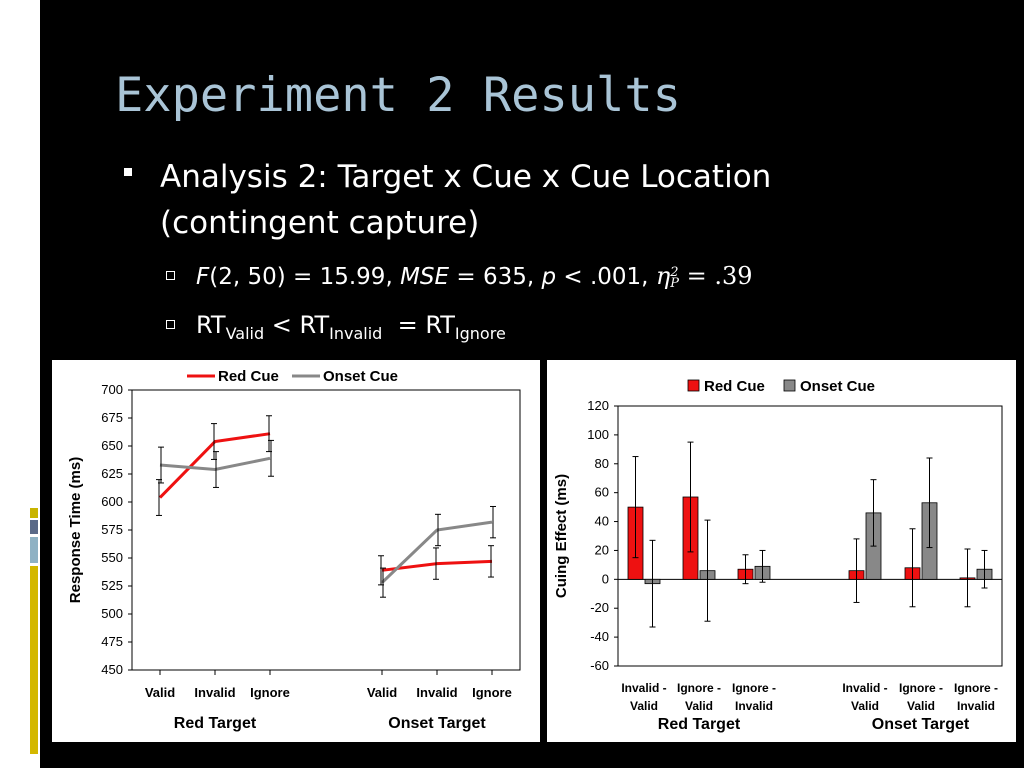 The width and height of the screenshot is (1024, 768). Describe the element at coordinates (112, 613) in the screenshot. I see `y-tick-label: 500` at that location.